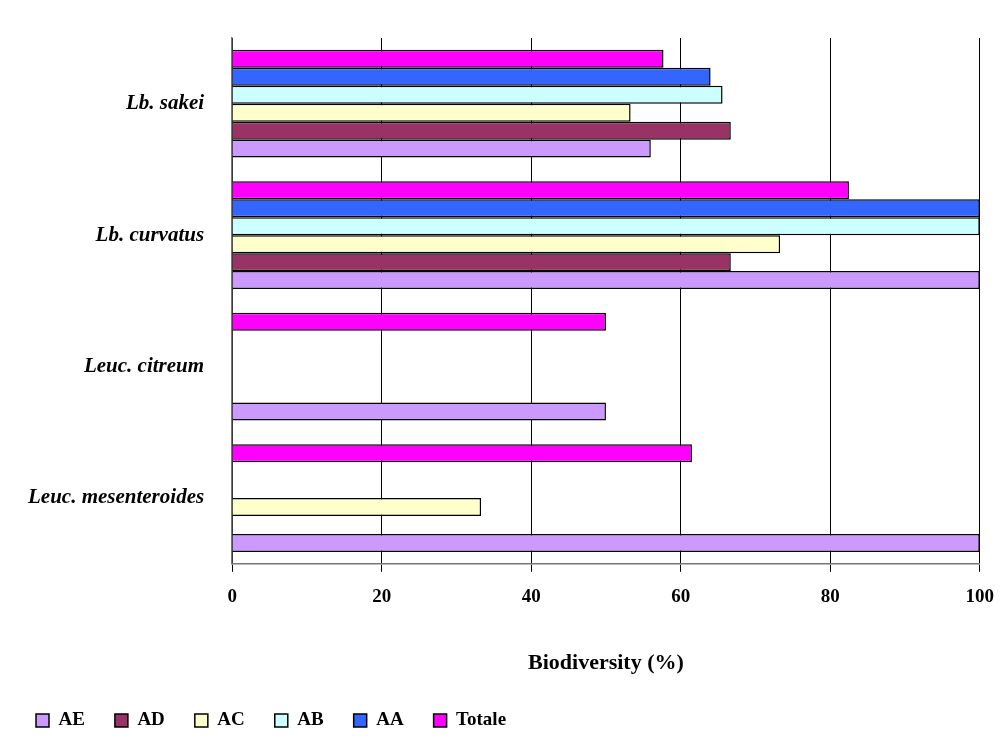 This screenshot has height=740, width=1008. Describe the element at coordinates (481, 719) in the screenshot. I see `legend-label: Totale` at that location.